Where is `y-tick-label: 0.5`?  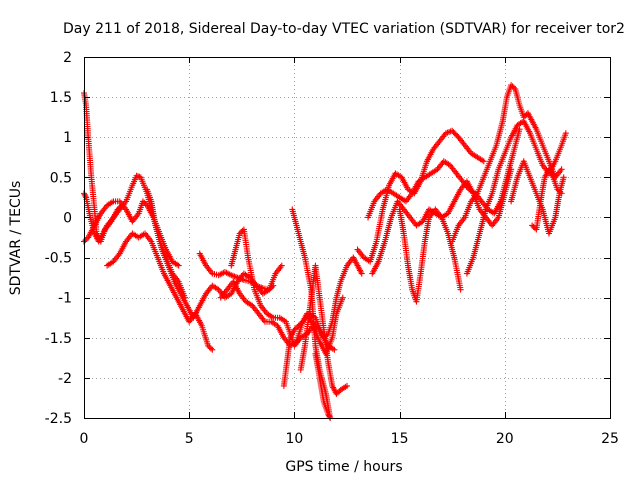
y-tick-label: 0.5 is located at coordinates (61, 178).